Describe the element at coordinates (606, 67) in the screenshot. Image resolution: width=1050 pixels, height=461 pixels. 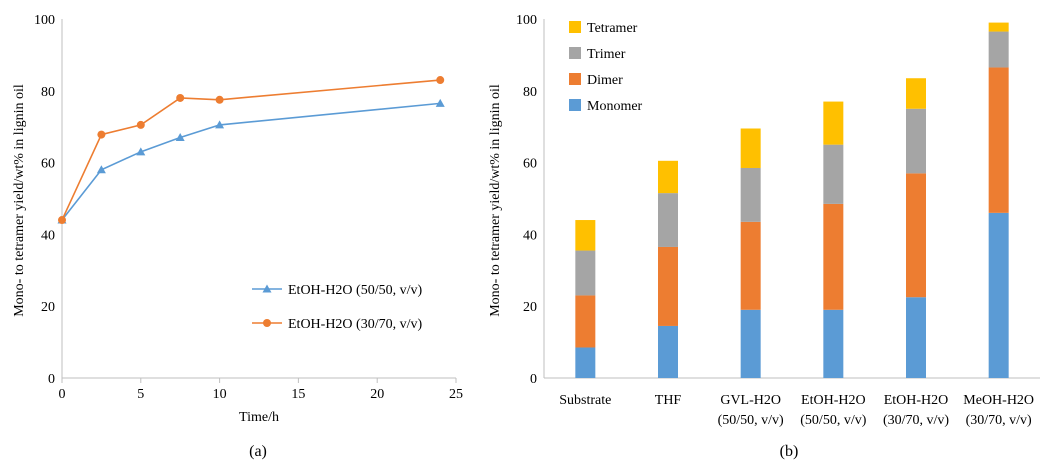
I see `legend-b: Tetramer Trimer Dimer Monomer` at that location.